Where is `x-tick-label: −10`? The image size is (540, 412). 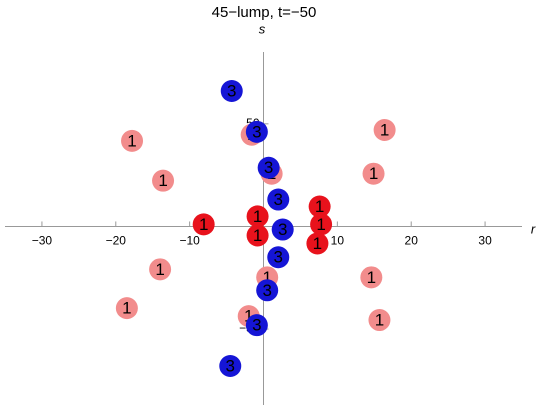
x-tick-label: −10 is located at coordinates (189, 241).